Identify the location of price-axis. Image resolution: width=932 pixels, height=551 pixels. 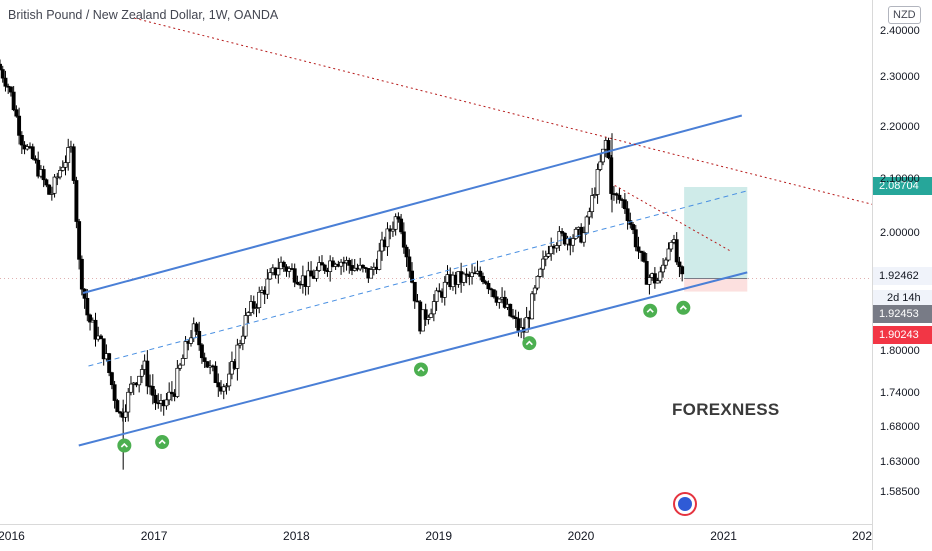
(902, 275).